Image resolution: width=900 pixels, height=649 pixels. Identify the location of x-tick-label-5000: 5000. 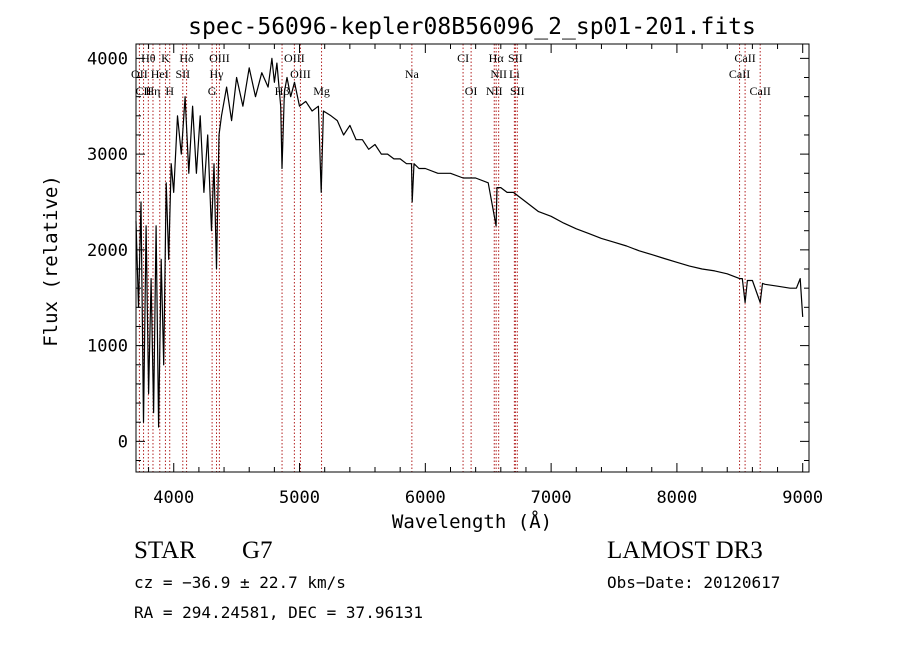
(299, 498).